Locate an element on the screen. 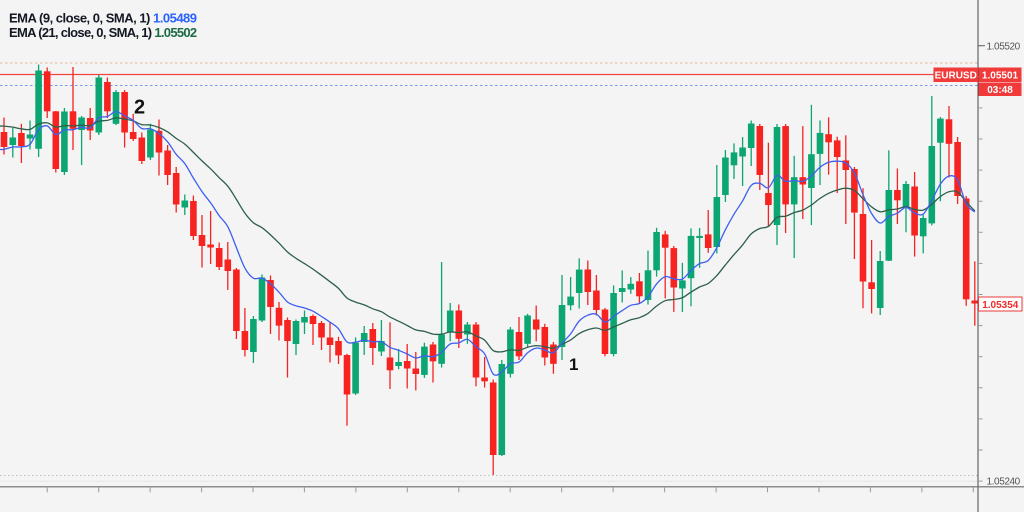 This screenshot has height=512, width=1024. svg-text: 1.05240 is located at coordinates (1004, 482).